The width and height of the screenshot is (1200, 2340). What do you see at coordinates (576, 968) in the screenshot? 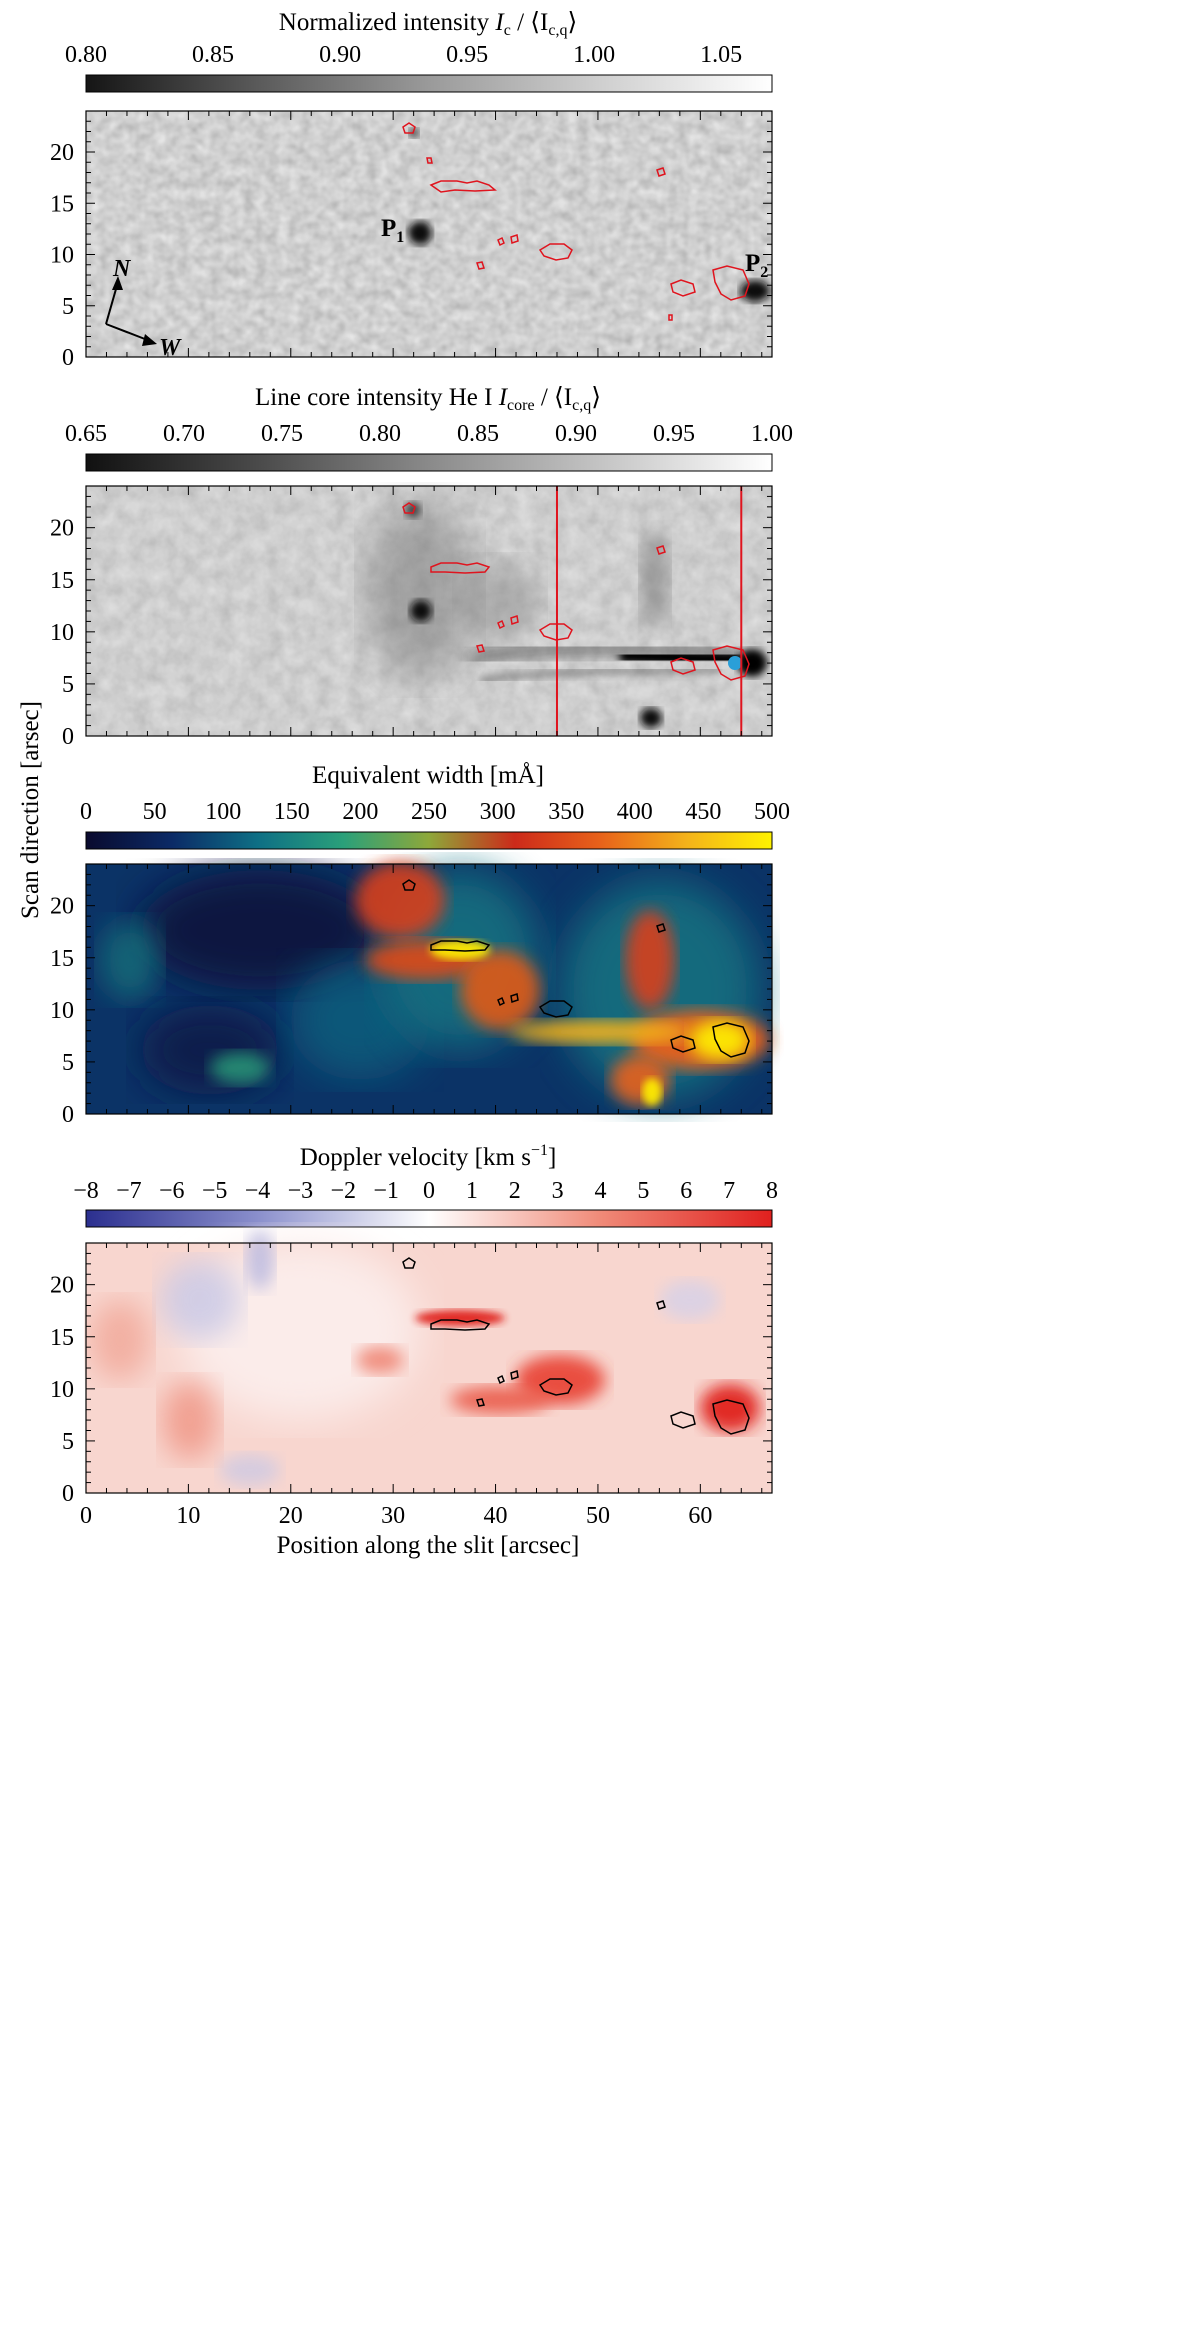
I see `contours-black-equivalent-width` at bounding box center [576, 968].